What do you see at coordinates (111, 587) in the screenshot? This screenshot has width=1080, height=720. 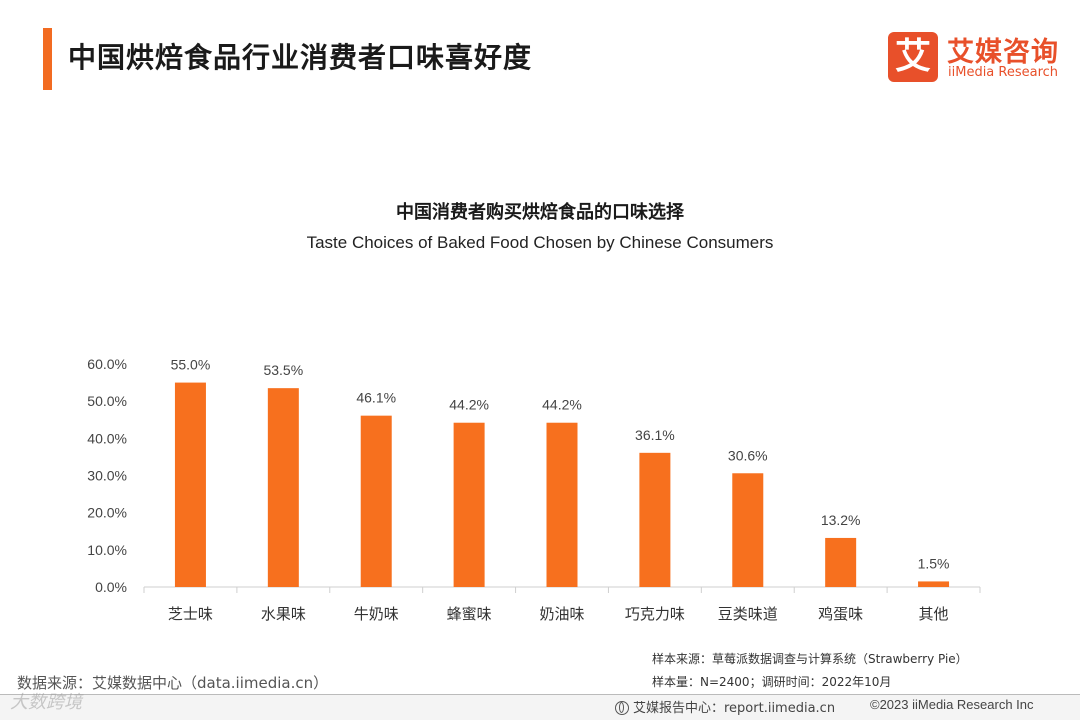 I see `y-tick-label: 0.0%` at bounding box center [111, 587].